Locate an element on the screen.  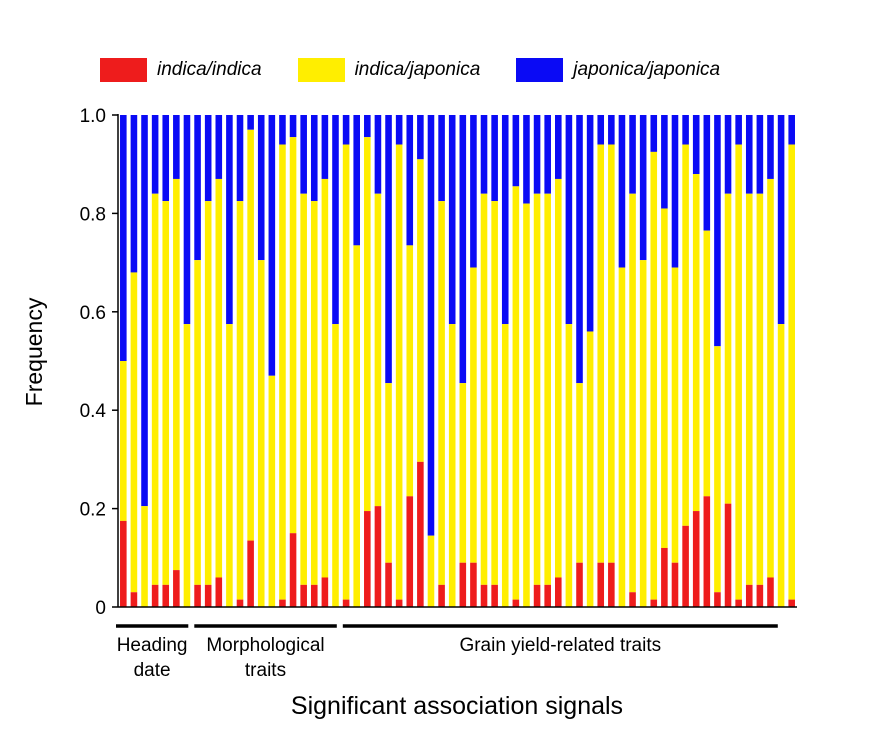
y-axis-label: Frequency is located at coordinates (34, 351).